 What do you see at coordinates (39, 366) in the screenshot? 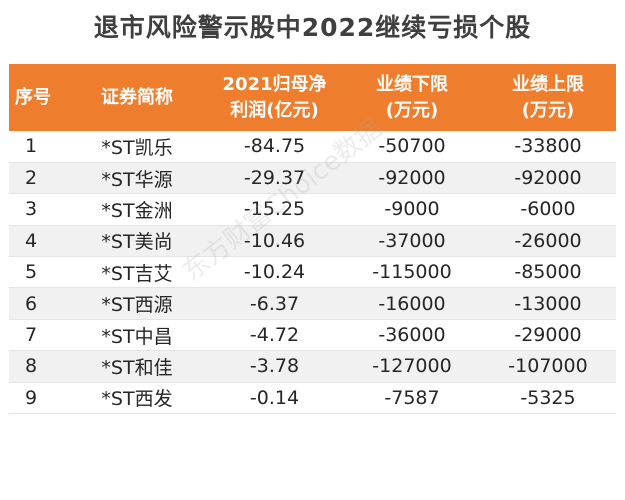
I see `cell-index: 8` at bounding box center [39, 366].